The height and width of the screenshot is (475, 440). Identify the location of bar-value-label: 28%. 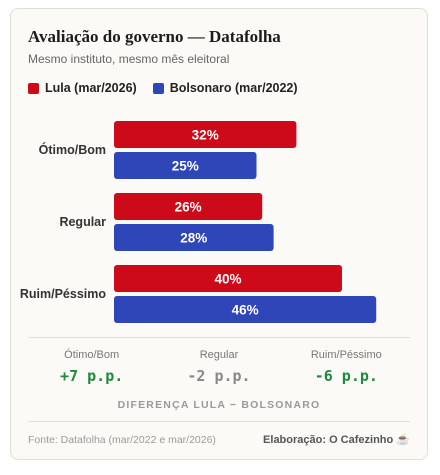
(193, 238).